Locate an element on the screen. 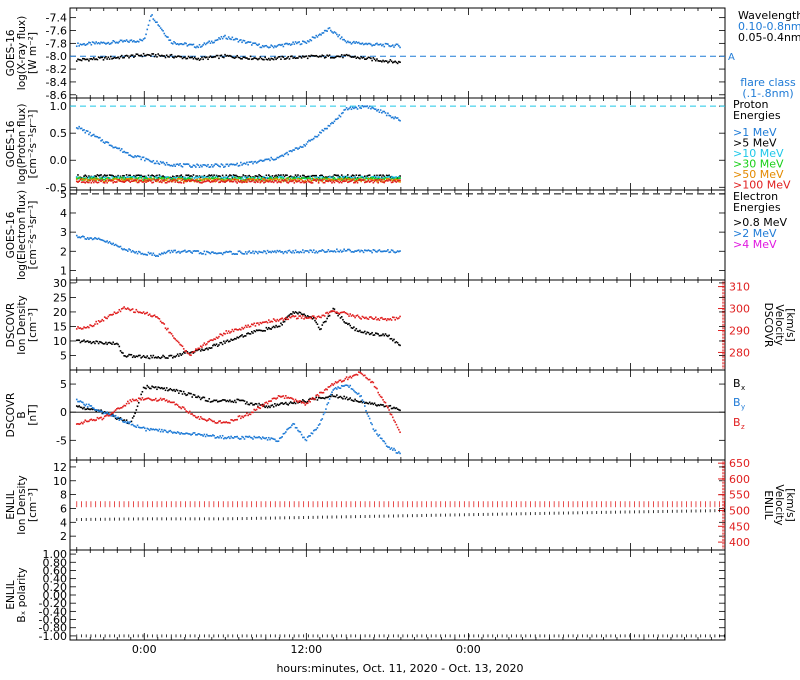 This screenshot has height=680, width=800. enlil_density-y-tick-label: 12 is located at coordinates (60, 467).